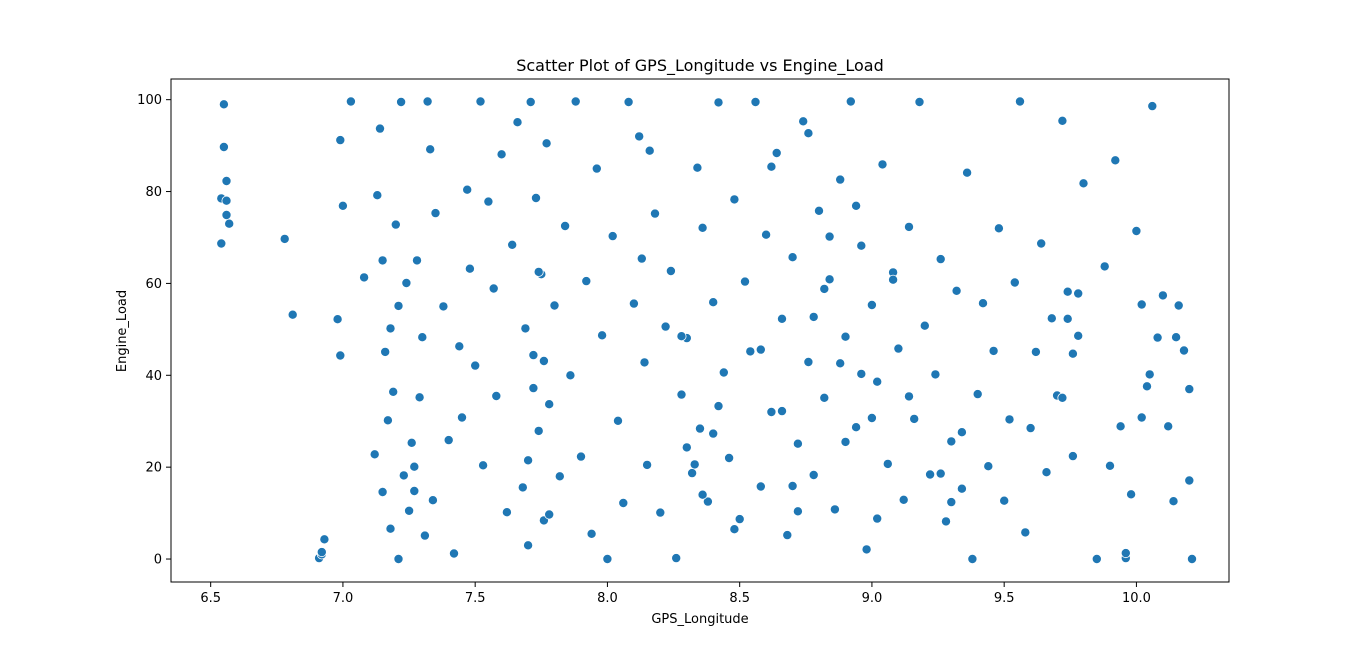  I want to click on y-tick-label: 40, so click(153, 376).